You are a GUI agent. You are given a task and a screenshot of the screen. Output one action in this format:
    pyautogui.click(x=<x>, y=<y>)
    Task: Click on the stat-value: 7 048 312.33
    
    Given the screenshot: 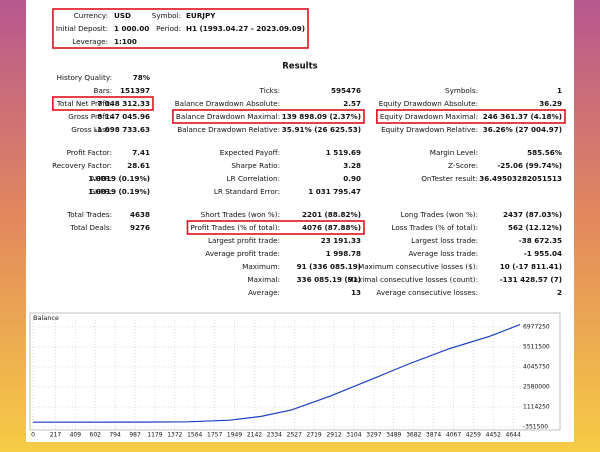 What is the action you would take?
    pyautogui.click(x=123, y=103)
    